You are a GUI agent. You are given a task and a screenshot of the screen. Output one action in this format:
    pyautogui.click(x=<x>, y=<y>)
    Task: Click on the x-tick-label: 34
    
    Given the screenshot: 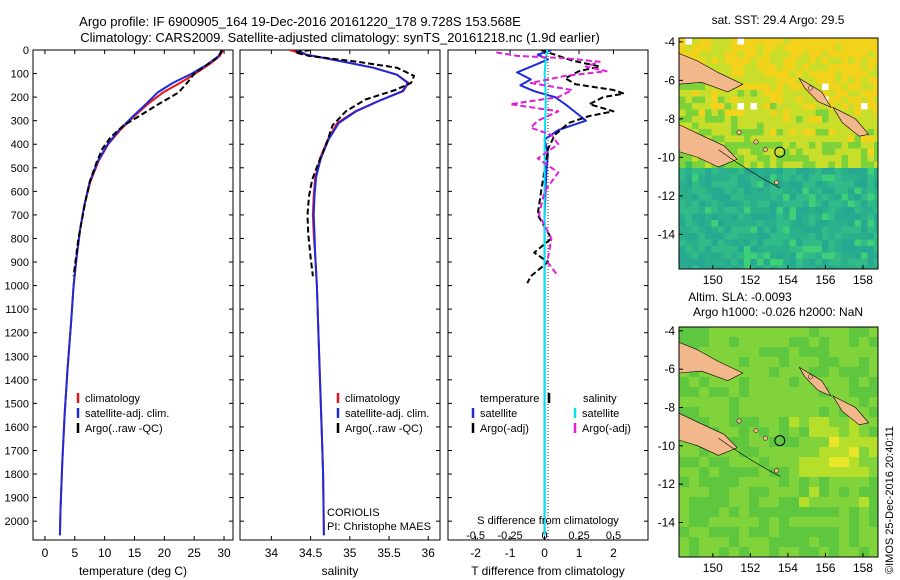 What is the action you would take?
    pyautogui.click(x=272, y=553)
    